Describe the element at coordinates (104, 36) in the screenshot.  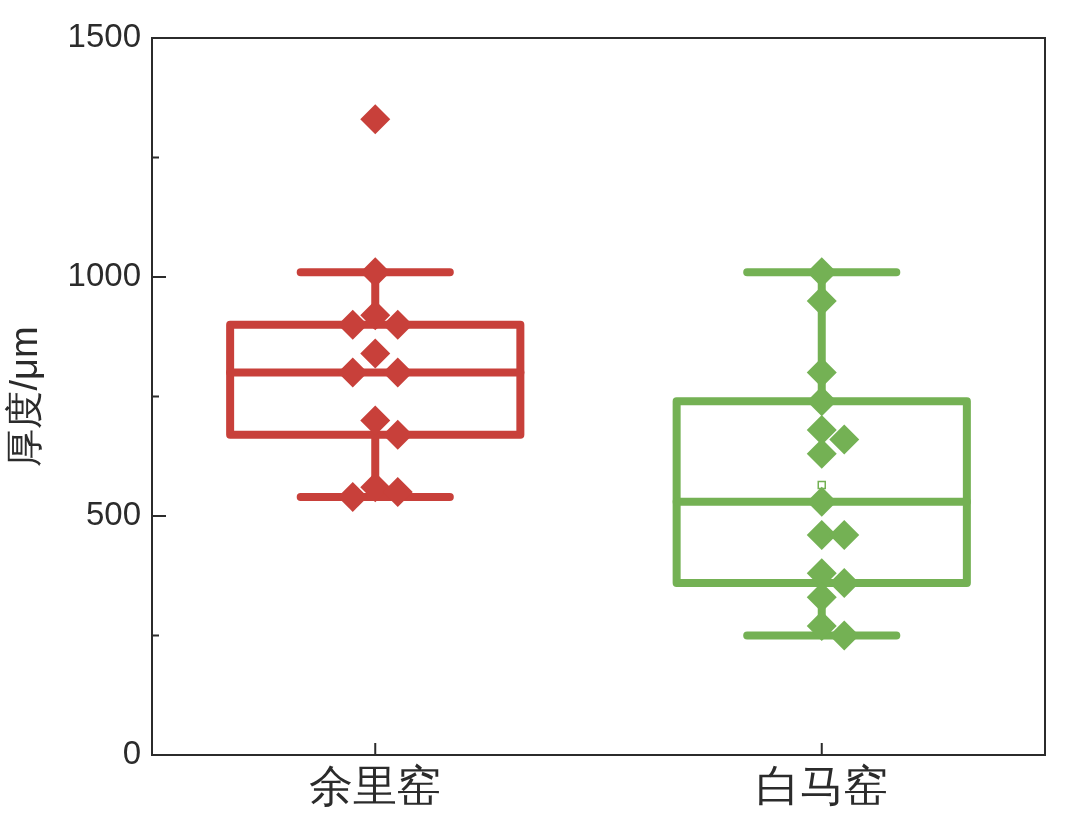
I see `y-tick-label: 1500` at that location.